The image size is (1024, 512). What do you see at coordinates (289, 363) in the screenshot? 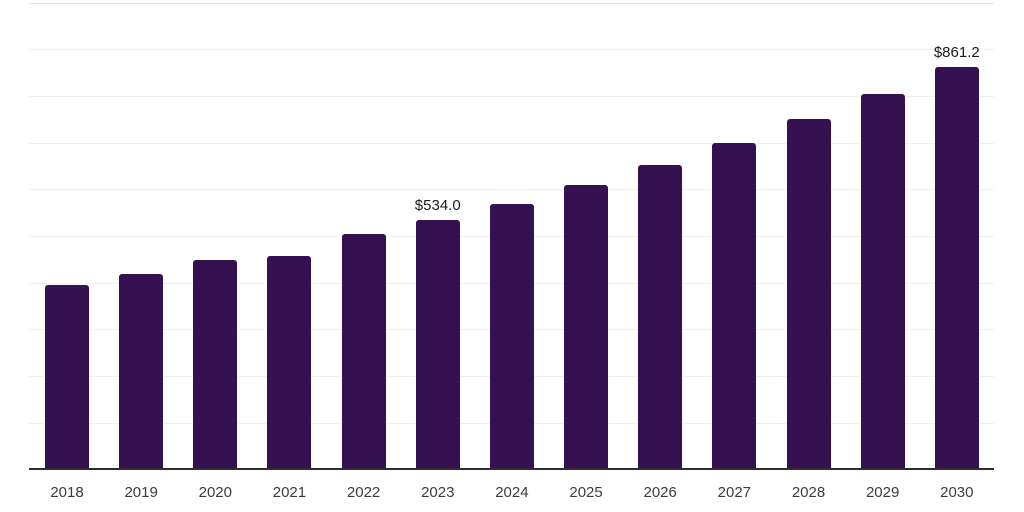
I see `bar-2021` at bounding box center [289, 363].